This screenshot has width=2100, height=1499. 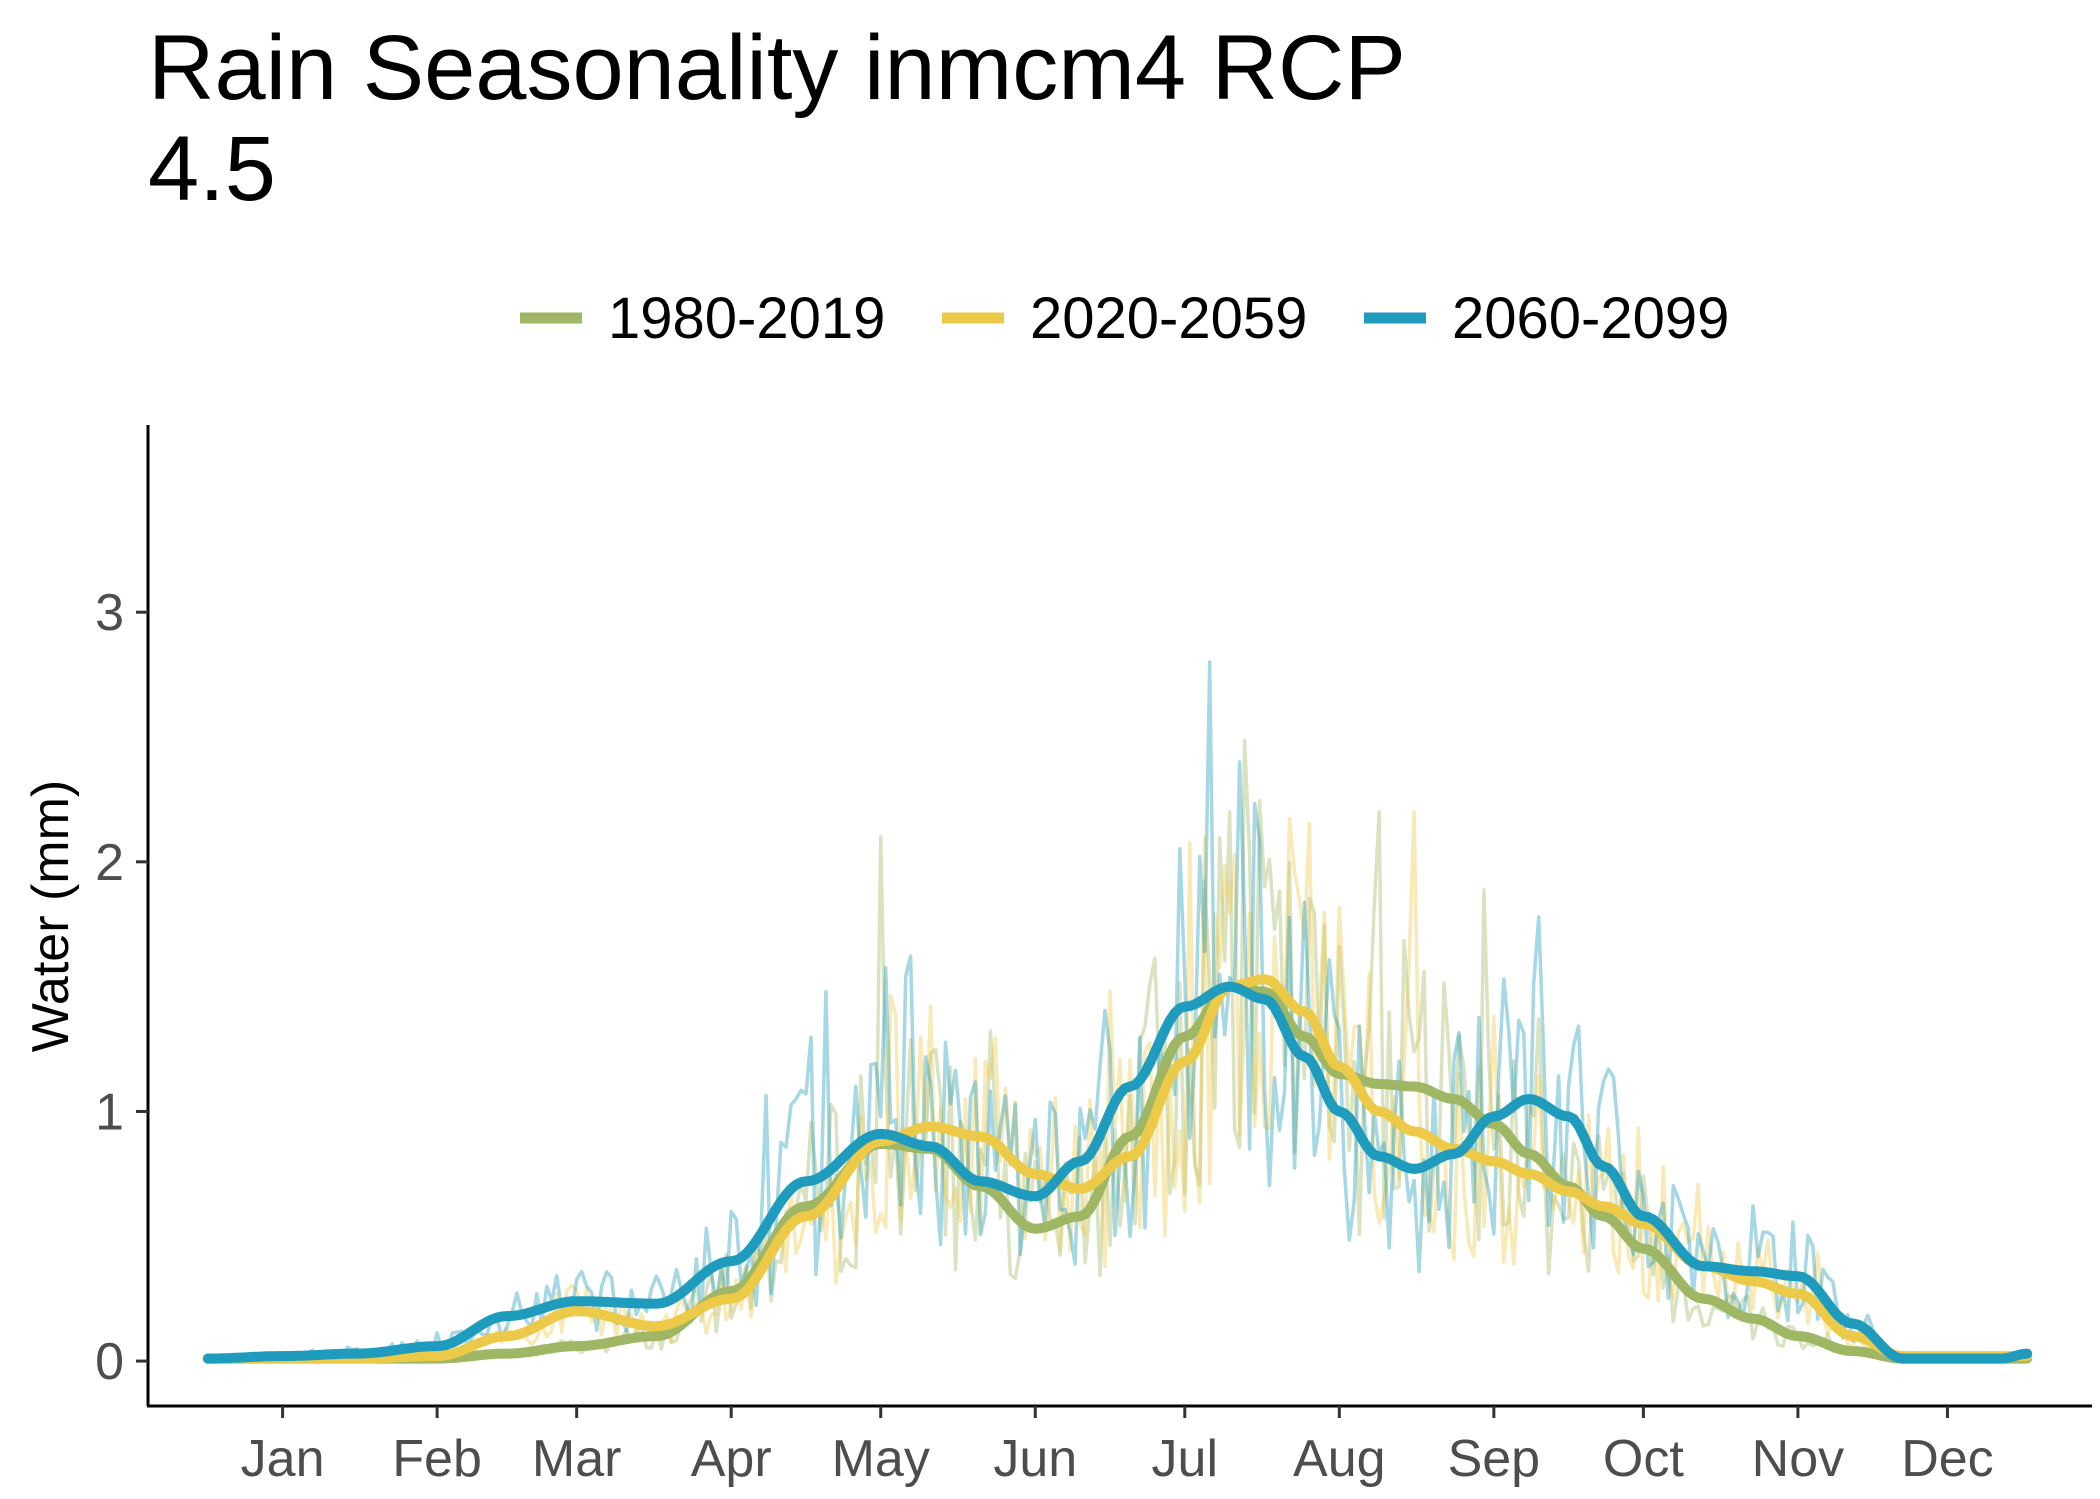 I want to click on y-tick-label: 3, so click(x=109, y=613).